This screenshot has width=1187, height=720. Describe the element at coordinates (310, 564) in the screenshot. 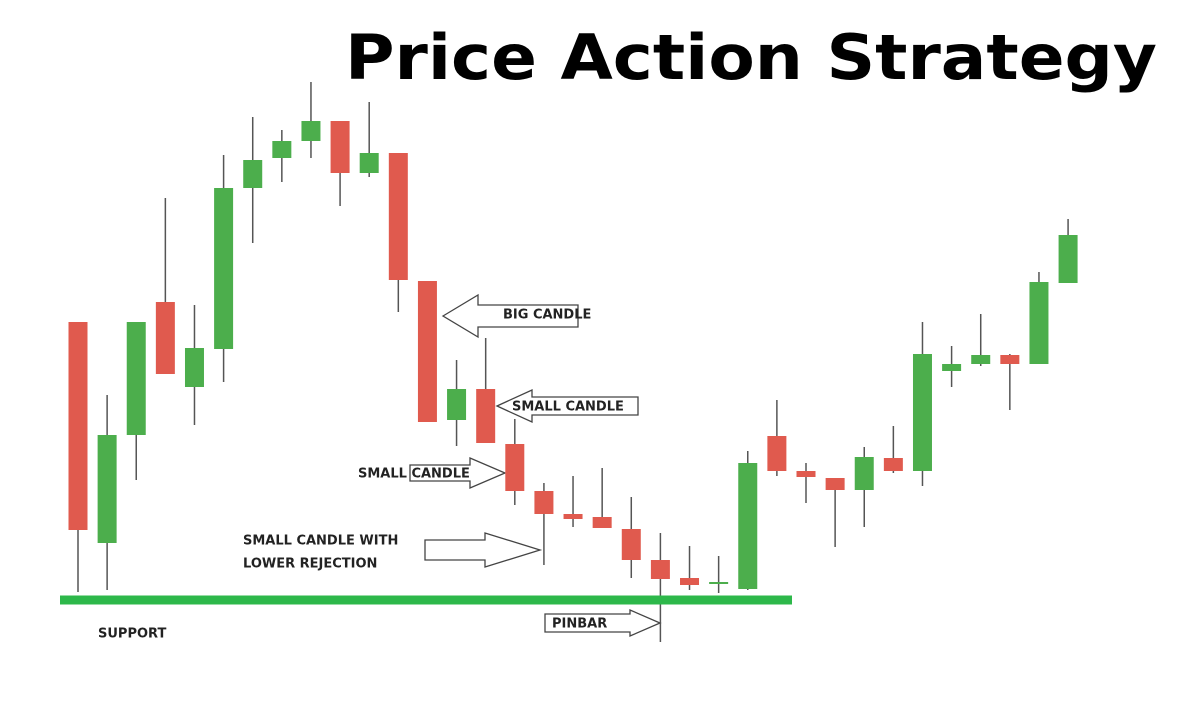

I see `annotation: LOWER REJECTION` at that location.